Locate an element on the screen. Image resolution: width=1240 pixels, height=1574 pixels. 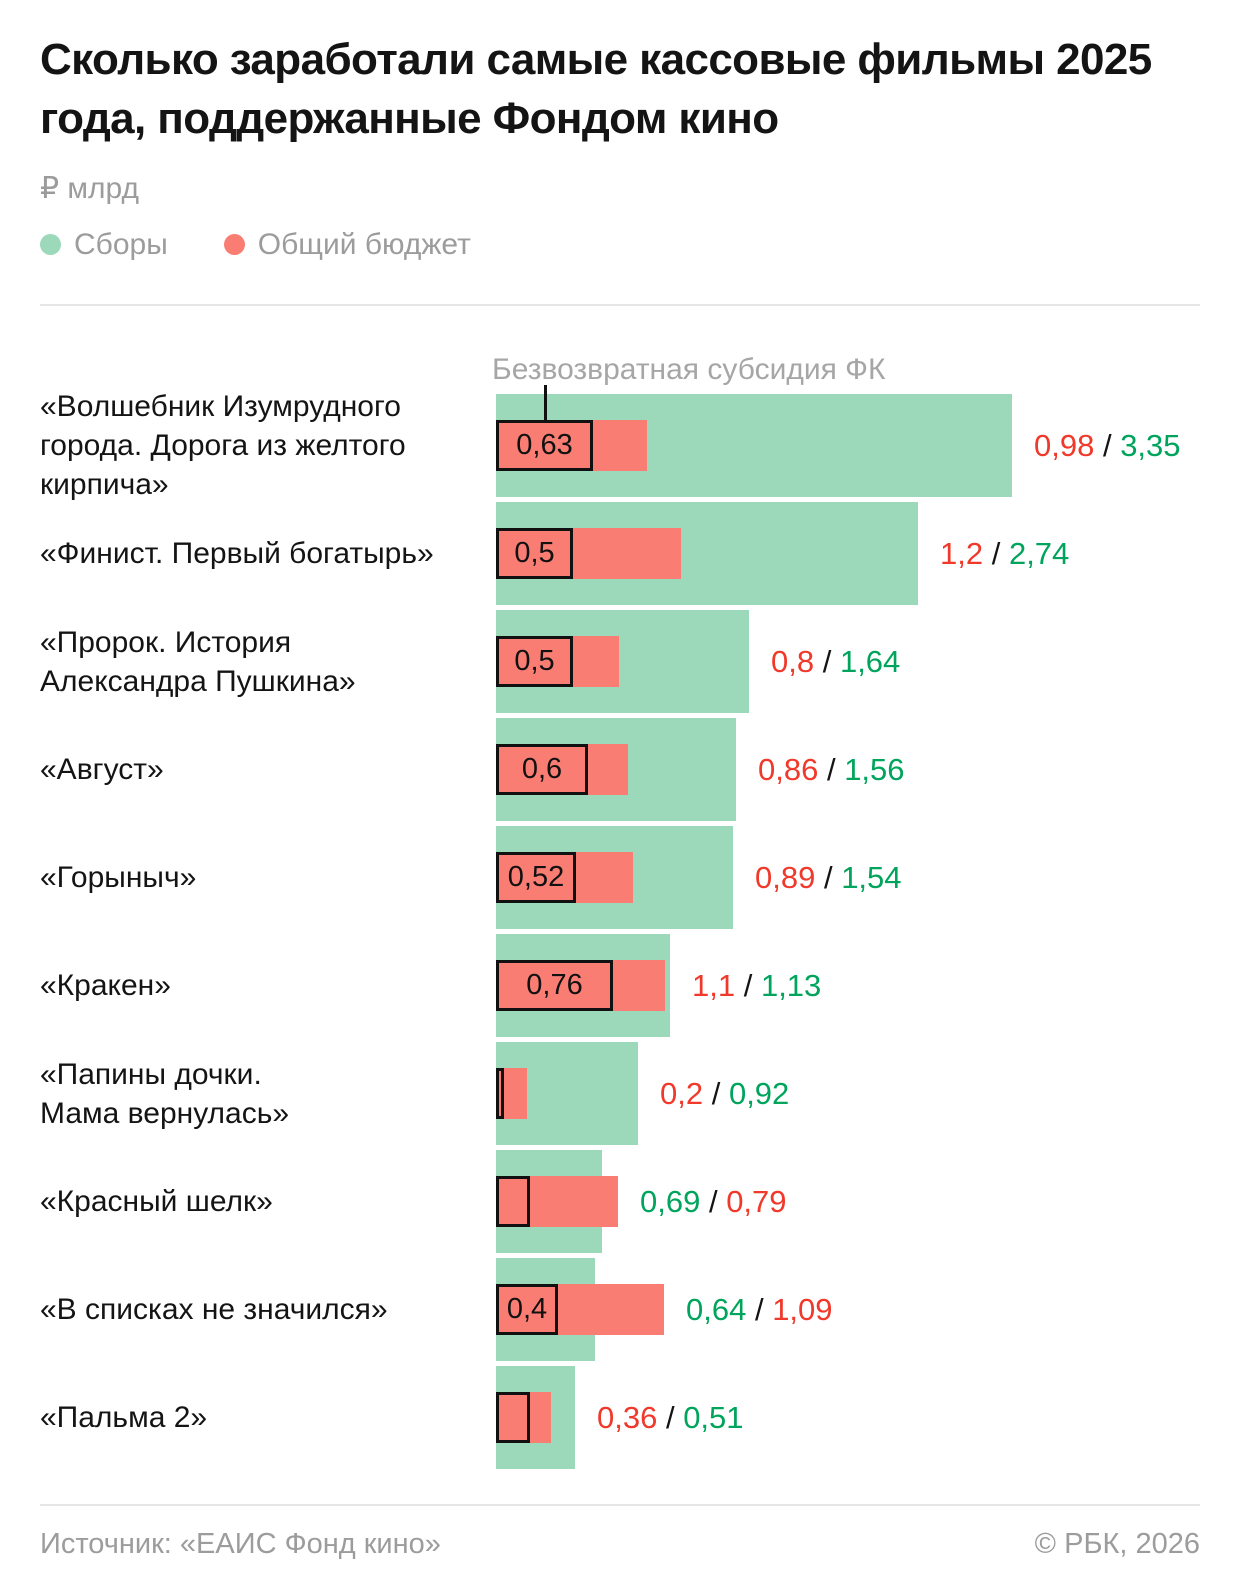
chart-row: «В списках не значился» 0,4 0,64 / 1,09 is located at coordinates (620, 1309).